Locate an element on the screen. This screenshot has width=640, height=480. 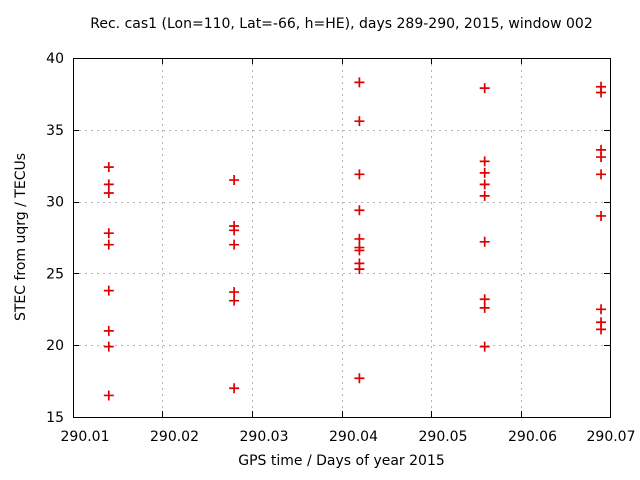
x-tick-label: 290.06 is located at coordinates (532, 437).